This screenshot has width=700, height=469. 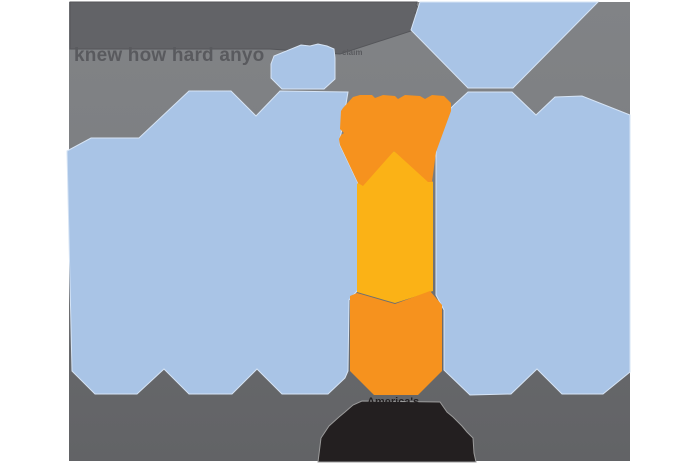 I want to click on svg-text: America's, so click(x=393, y=402).